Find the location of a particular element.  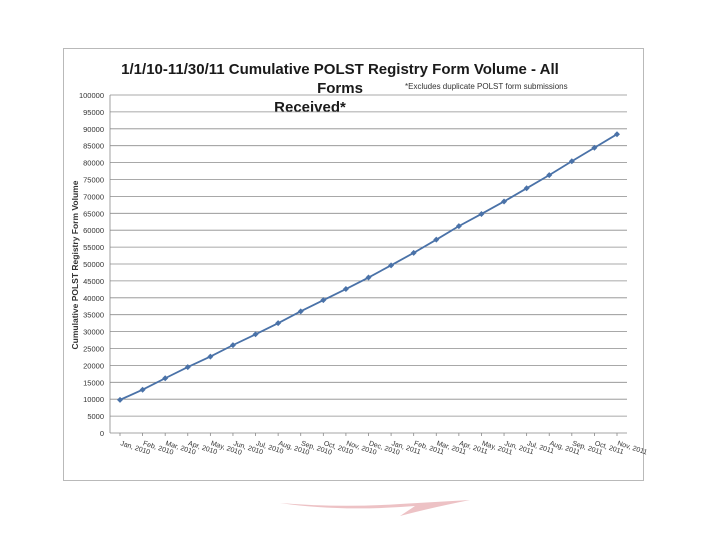

y-tick-label: 20000 is located at coordinates (93, 365).